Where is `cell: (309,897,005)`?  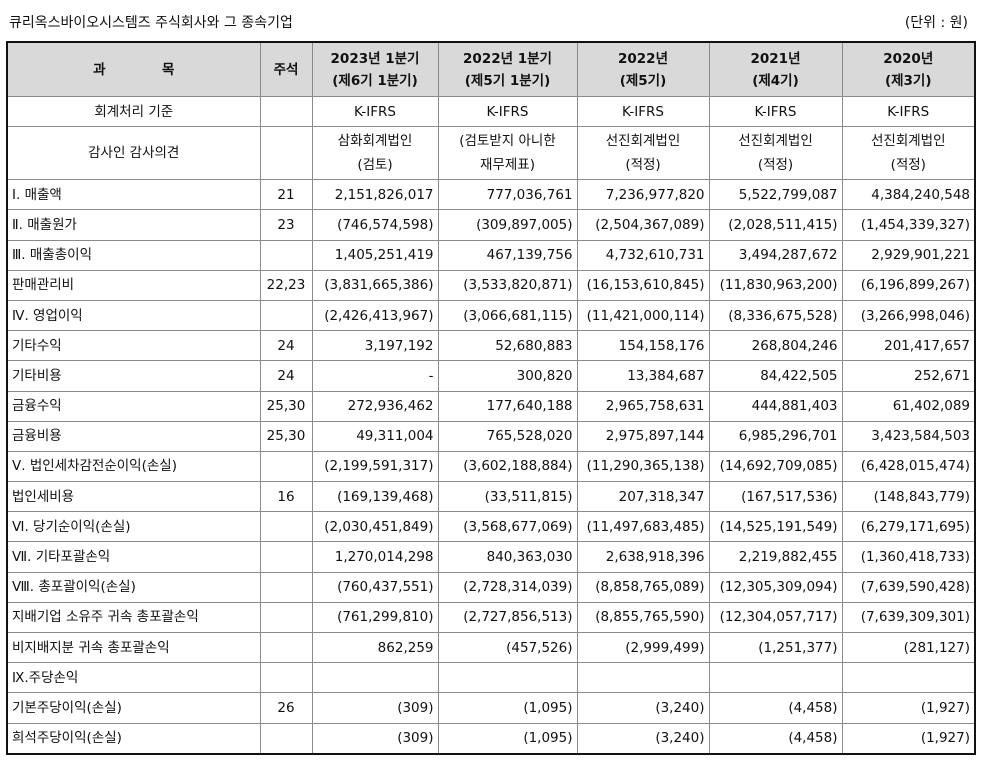
cell: (309,897,005) is located at coordinates (507, 225).